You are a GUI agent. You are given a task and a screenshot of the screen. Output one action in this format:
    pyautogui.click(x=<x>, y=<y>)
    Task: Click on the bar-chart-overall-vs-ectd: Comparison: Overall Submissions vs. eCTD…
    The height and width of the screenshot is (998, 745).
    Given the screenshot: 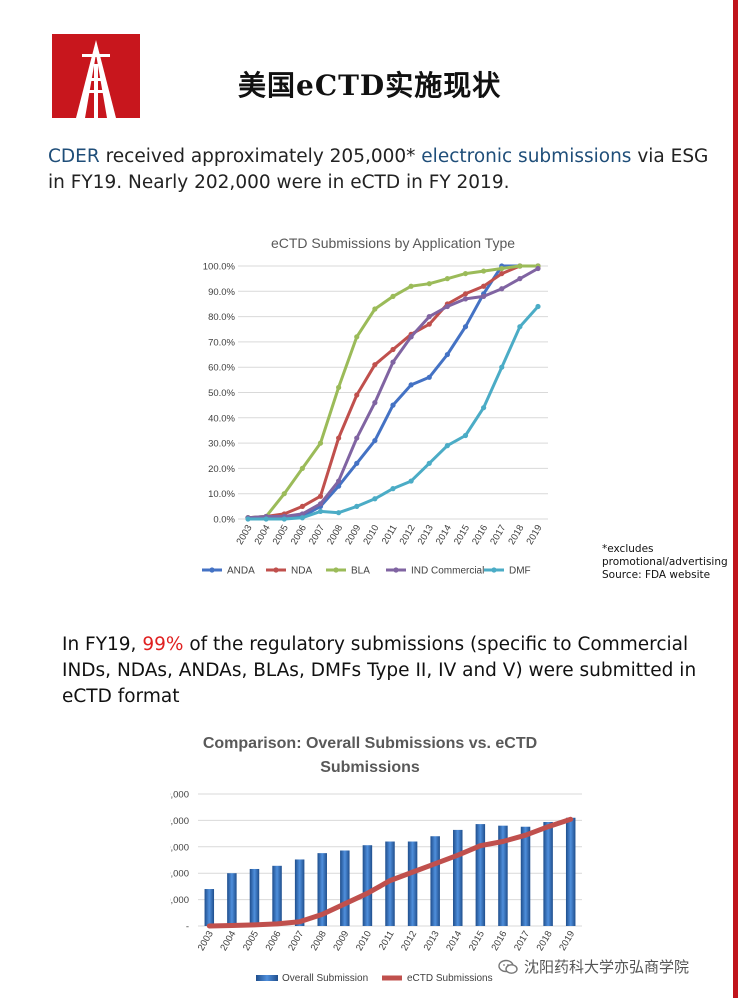 What is the action you would take?
    pyautogui.click(x=376, y=859)
    